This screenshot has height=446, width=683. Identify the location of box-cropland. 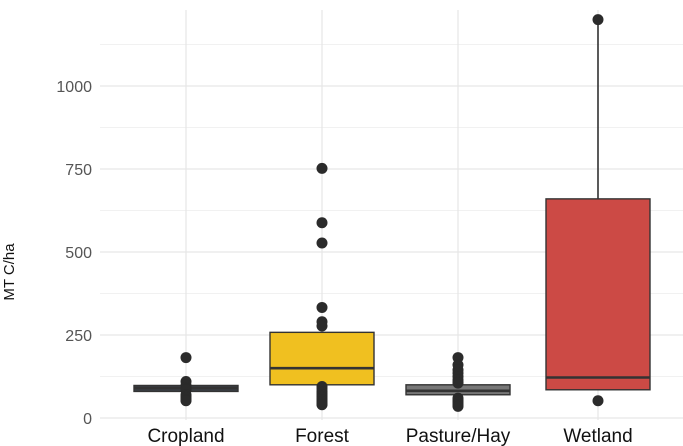
(186, 379).